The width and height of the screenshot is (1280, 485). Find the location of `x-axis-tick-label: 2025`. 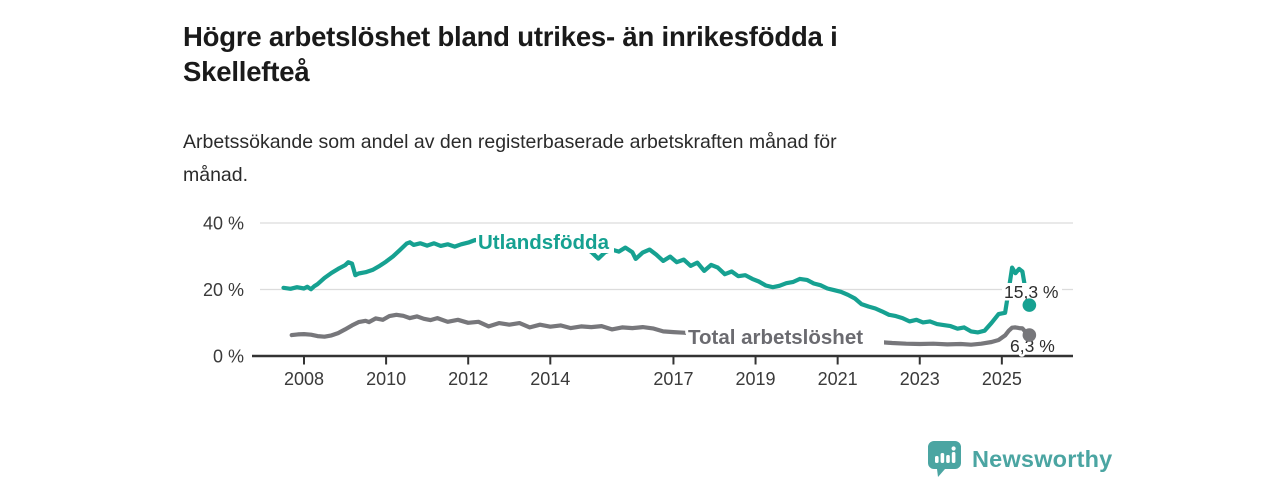

x-axis-tick-label: 2025 is located at coordinates (1002, 379).